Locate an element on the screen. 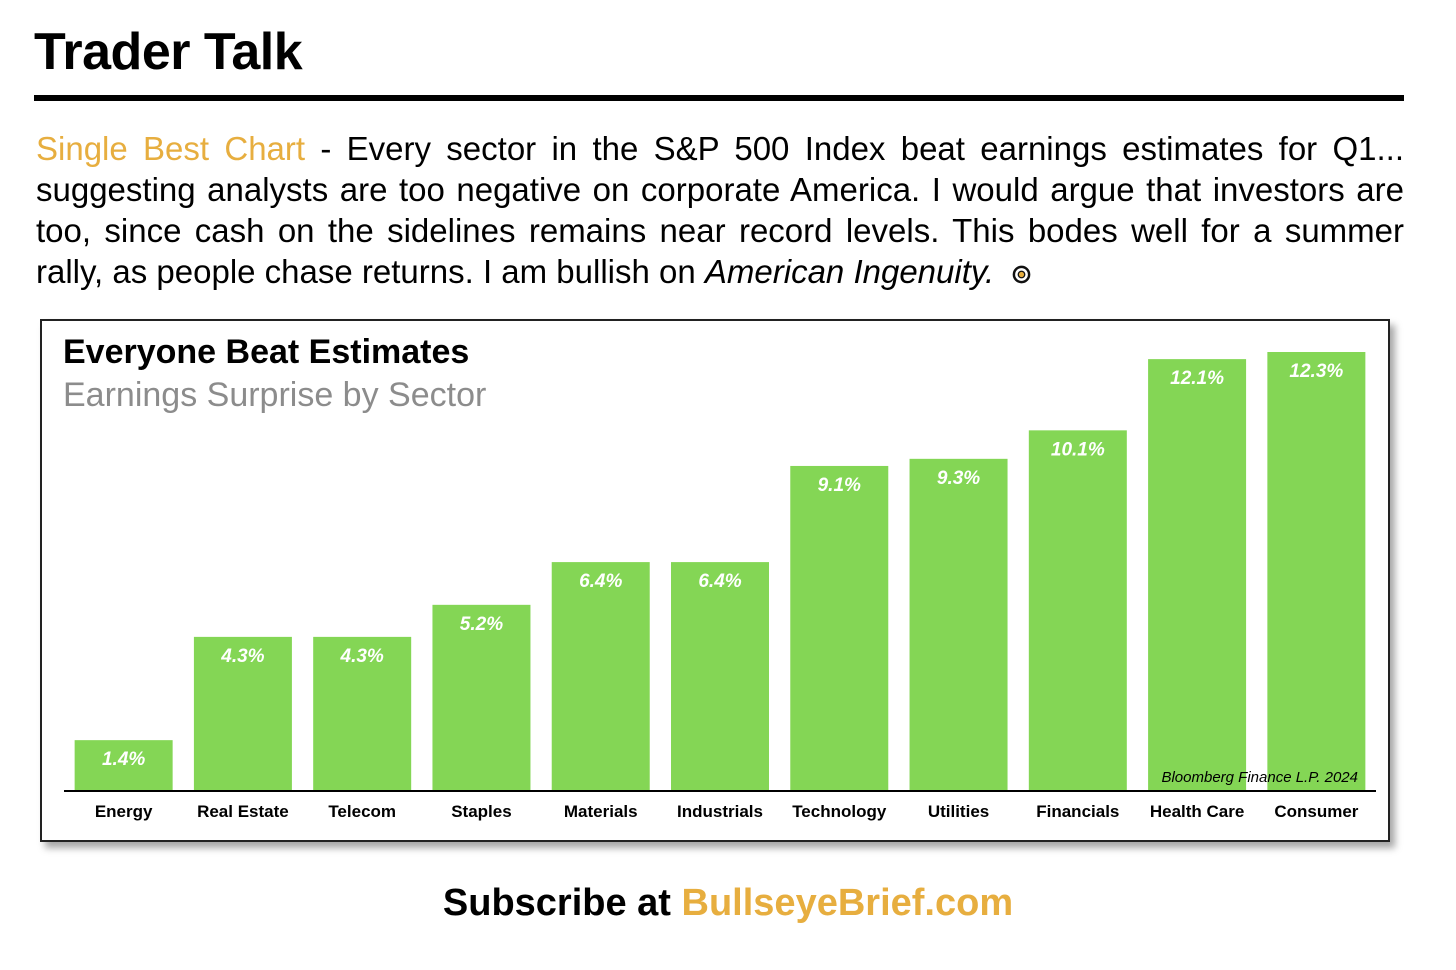 Image resolution: width=1456 pixels, height=970 pixels. x-tick-label: Industrials is located at coordinates (720, 811).